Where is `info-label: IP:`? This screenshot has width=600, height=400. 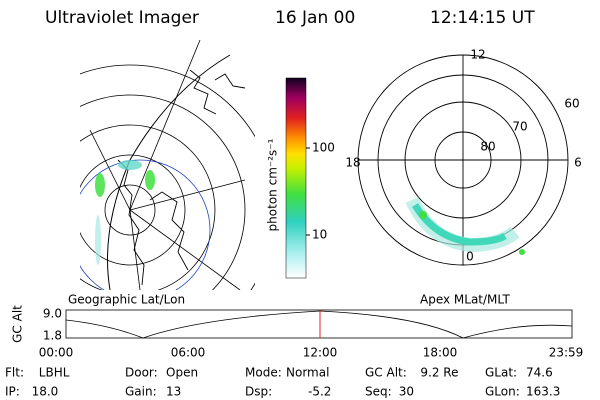
info-label: IP: is located at coordinates (12, 392).